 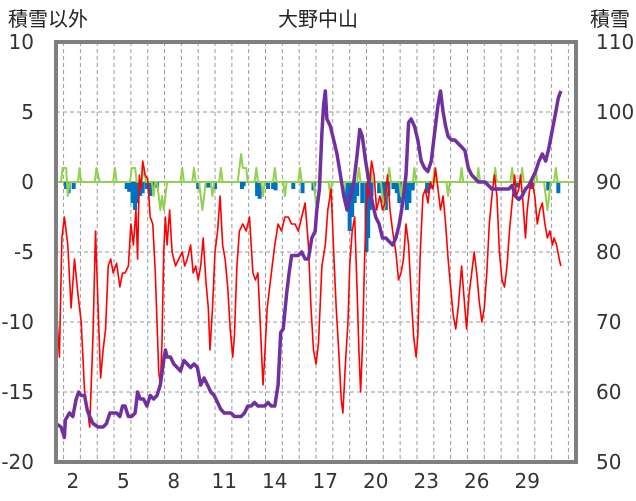 What do you see at coordinates (48, 19) in the screenshot?
I see `left-axis-label: 積雪以外` at bounding box center [48, 19].